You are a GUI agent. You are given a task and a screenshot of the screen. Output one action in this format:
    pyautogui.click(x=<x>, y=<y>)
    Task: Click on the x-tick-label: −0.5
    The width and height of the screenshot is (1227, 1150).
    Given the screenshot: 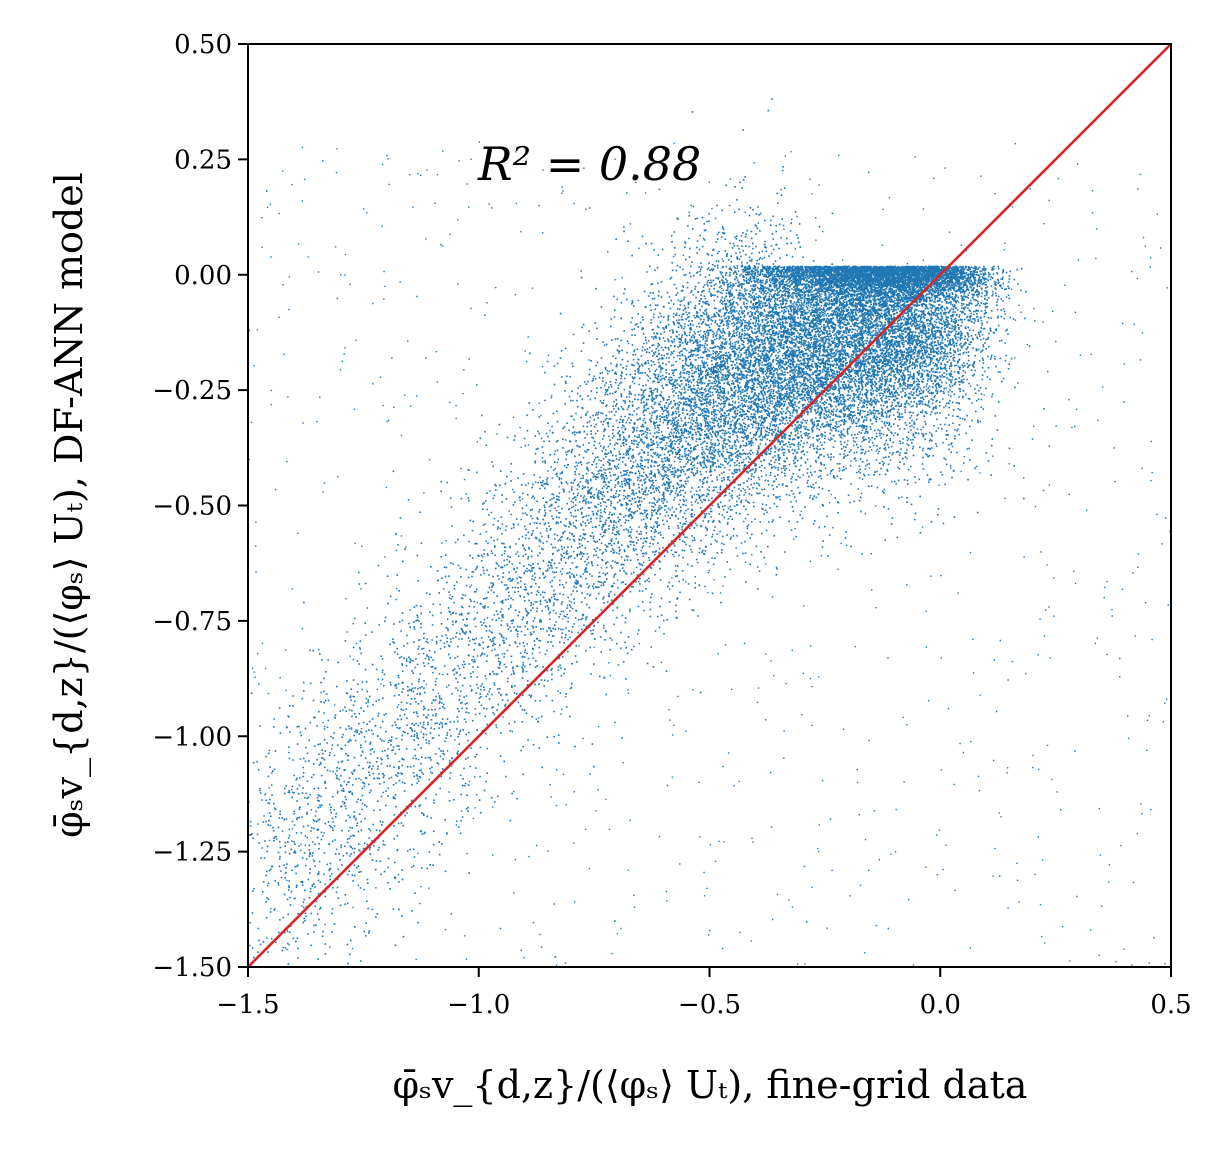 What is the action you would take?
    pyautogui.click(x=709, y=1005)
    